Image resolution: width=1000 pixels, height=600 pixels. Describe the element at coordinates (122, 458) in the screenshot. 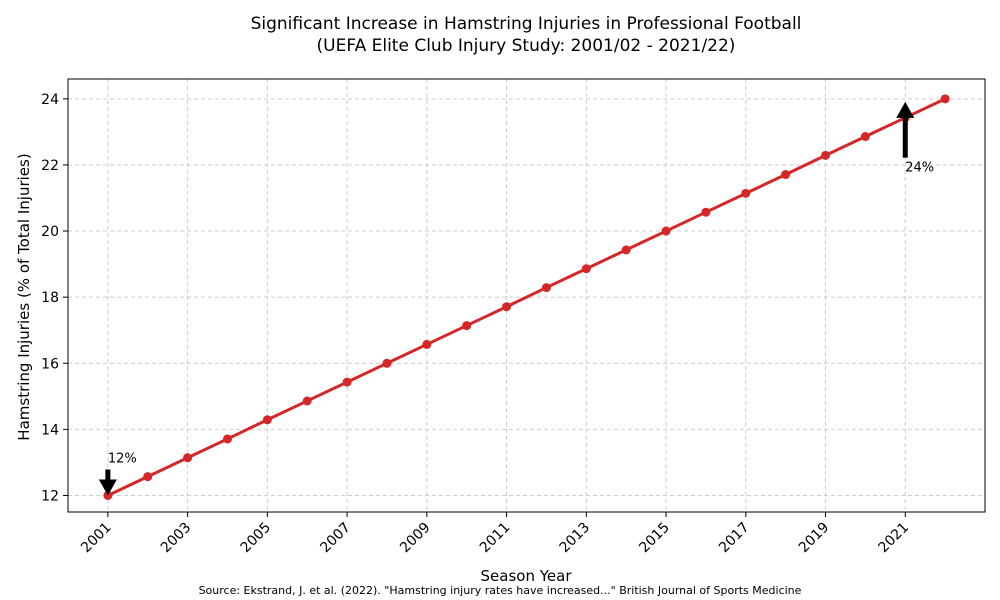

I see `annotation-label: 12%` at that location.